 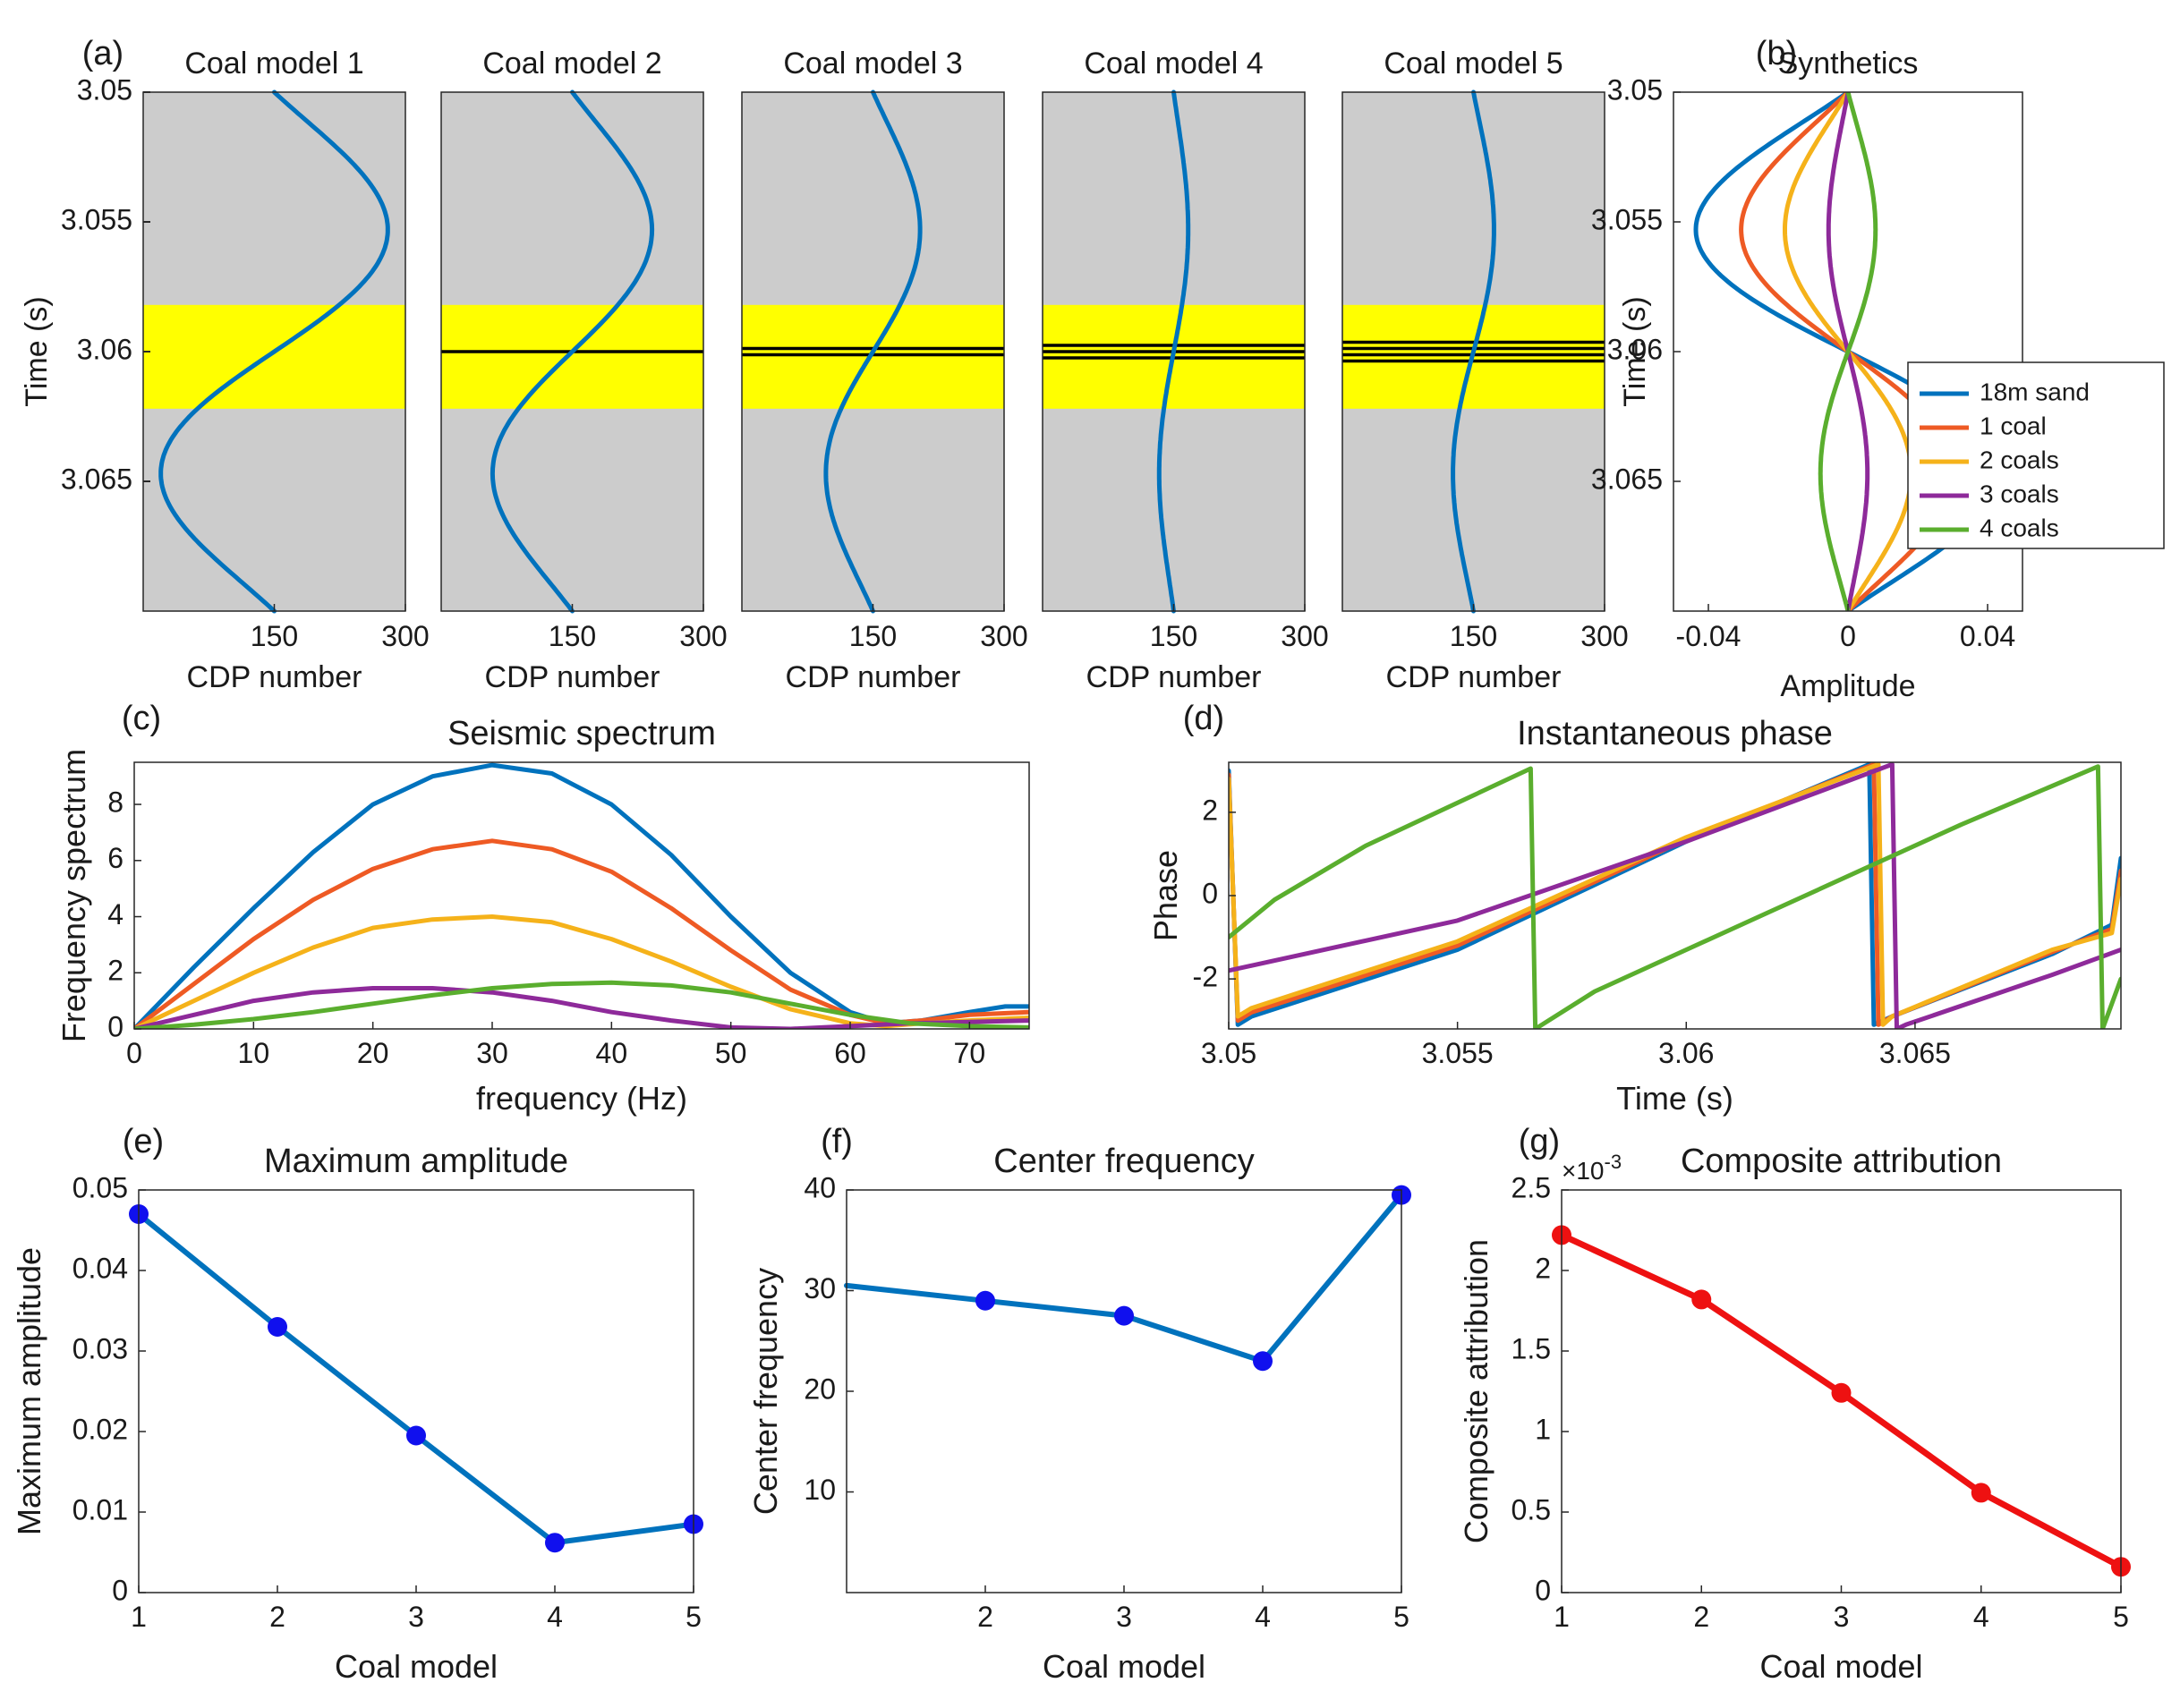 What do you see at coordinates (985, 1617) in the screenshot?
I see `x-tick-label: 2` at bounding box center [985, 1617].